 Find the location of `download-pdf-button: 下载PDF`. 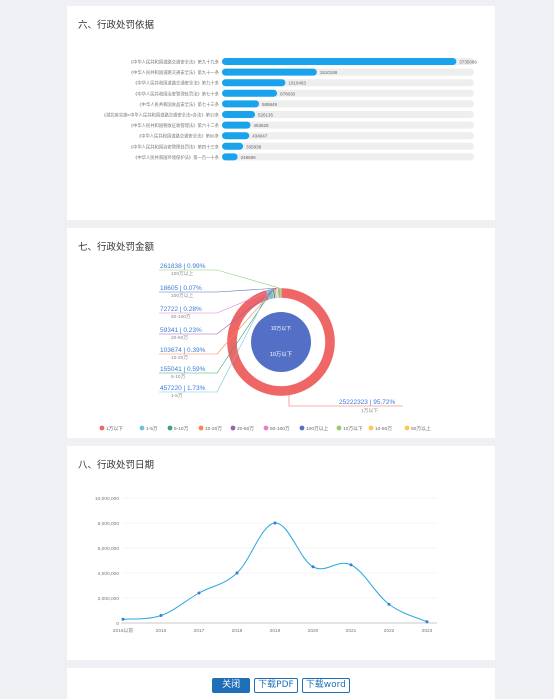

download-pdf-button: 下载PDF is located at coordinates (276, 685).